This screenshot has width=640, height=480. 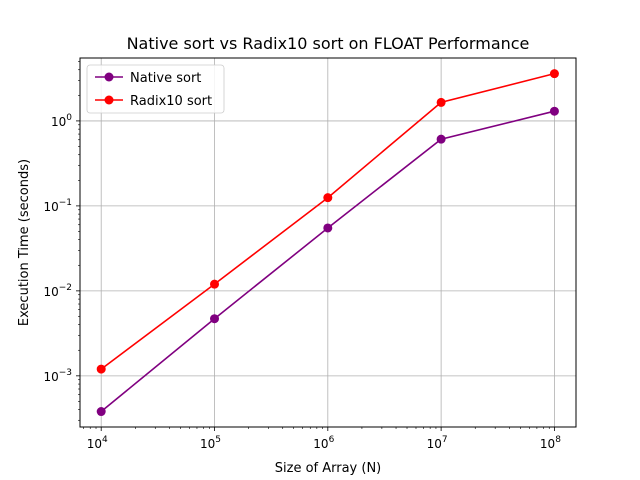 I want to click on legend: Native sort Radix10 sort, so click(x=155, y=89).